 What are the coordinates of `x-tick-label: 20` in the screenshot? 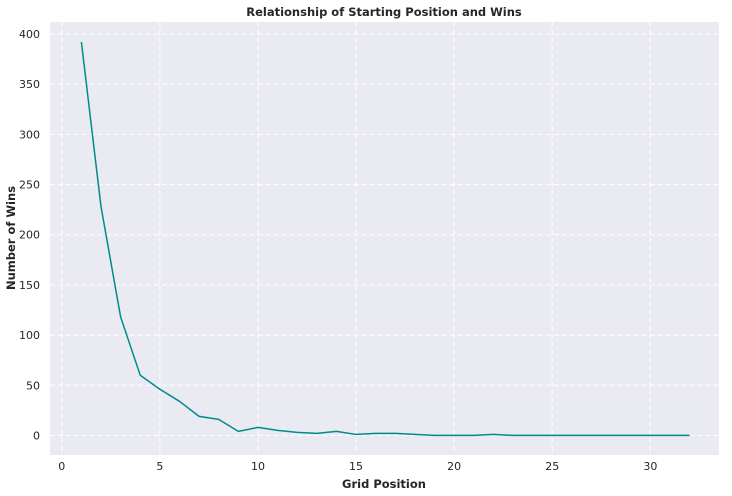 It's located at (454, 466).